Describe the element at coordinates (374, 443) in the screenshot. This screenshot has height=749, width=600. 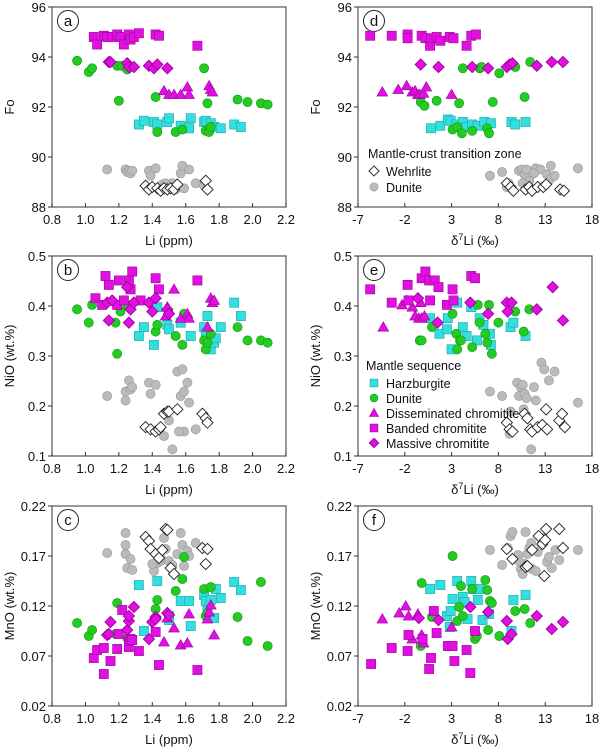
I see `diamond-icon` at that location.